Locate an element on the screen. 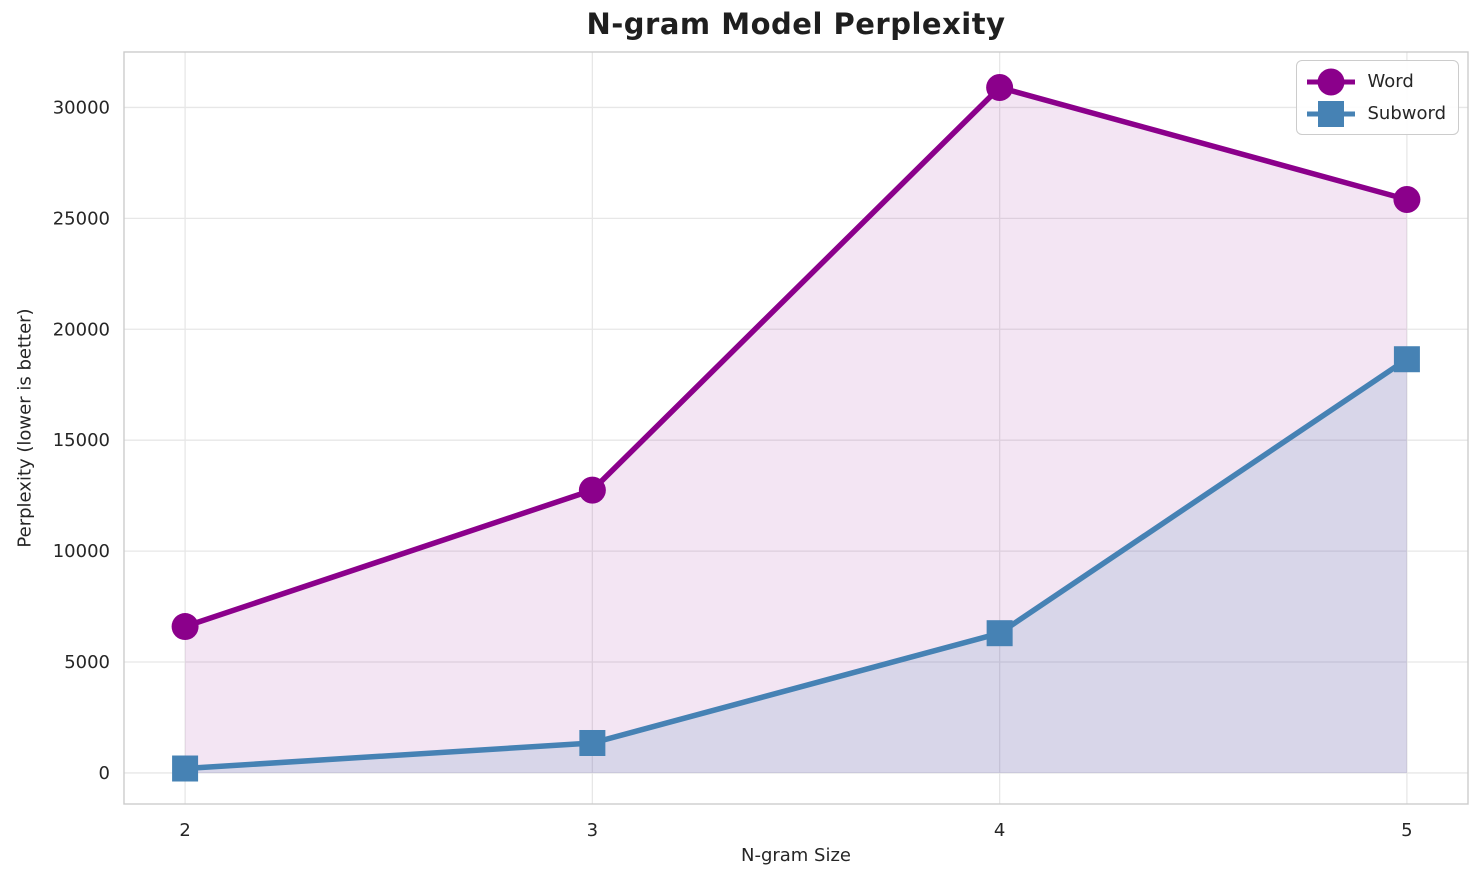 The height and width of the screenshot is (885, 1484). y-tick-label: 10000 is located at coordinates (81, 551).